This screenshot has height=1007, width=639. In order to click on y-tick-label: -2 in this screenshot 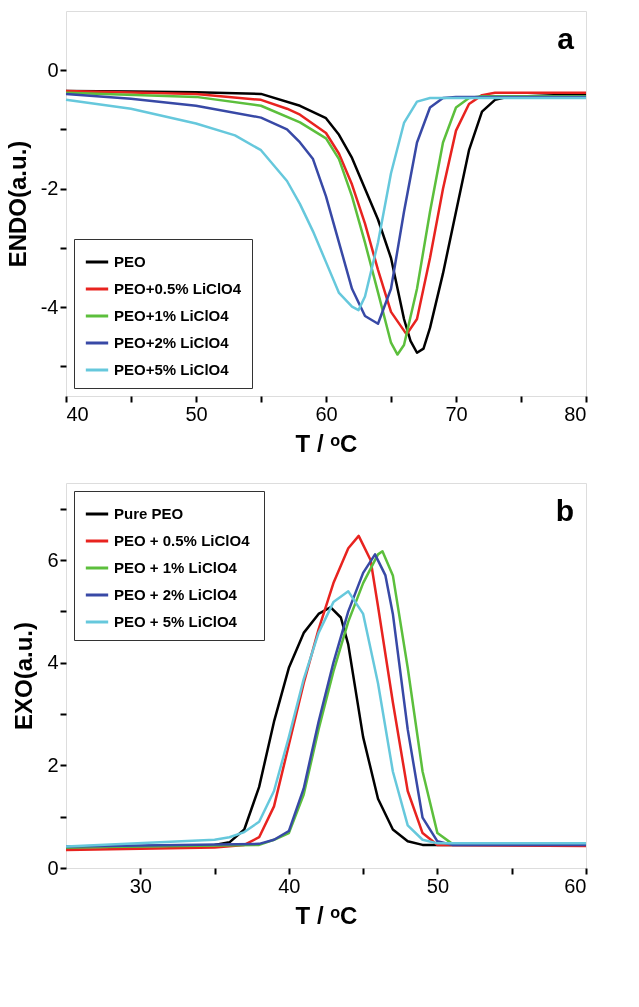, I will do `click(49, 188)`.